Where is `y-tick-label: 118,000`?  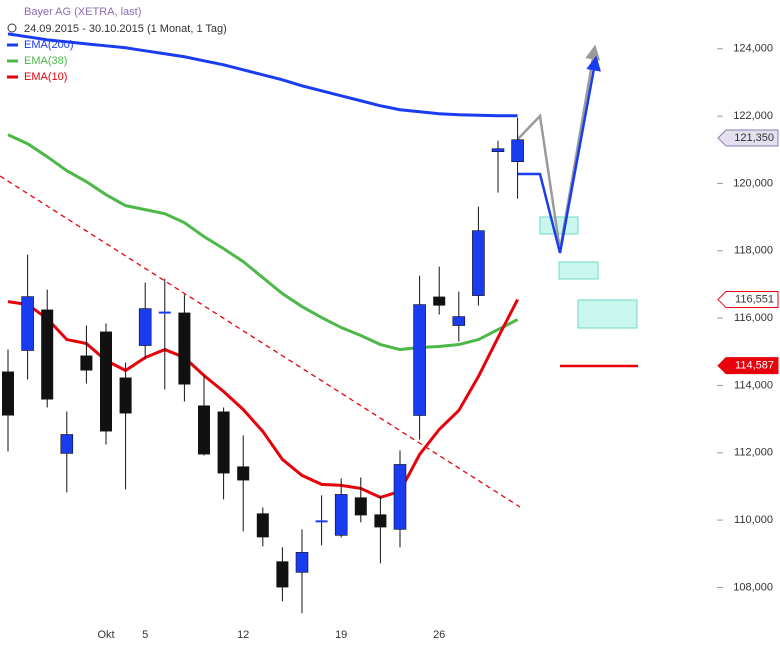
y-tick-label: 118,000 is located at coordinates (753, 251).